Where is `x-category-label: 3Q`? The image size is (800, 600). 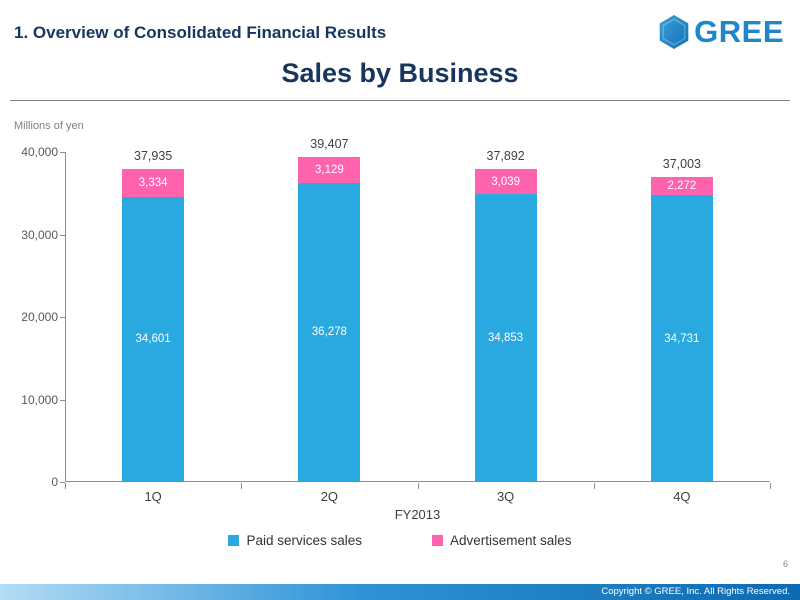
x-category-label: 3Q is located at coordinates (505, 496).